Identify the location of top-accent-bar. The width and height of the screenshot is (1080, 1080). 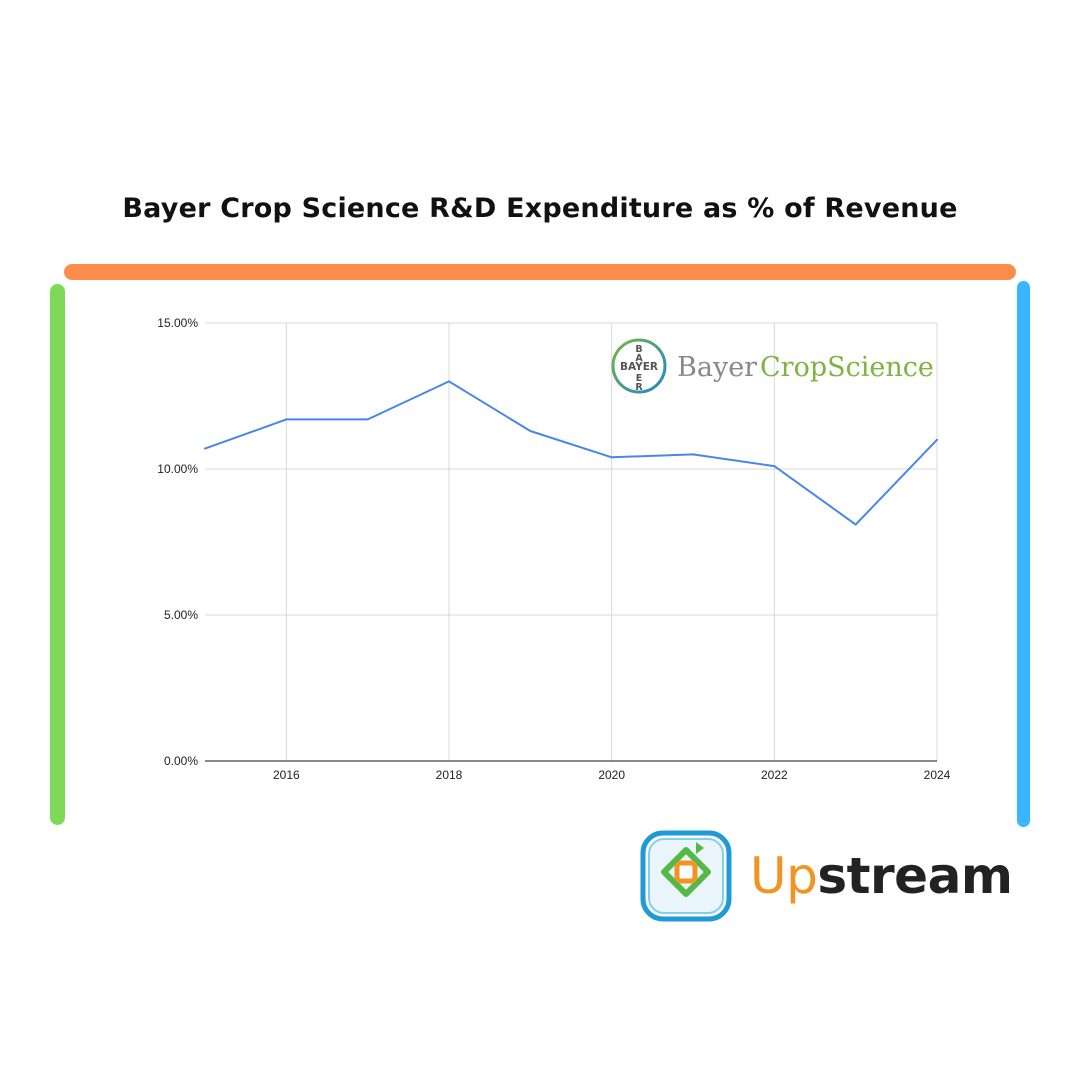
(540, 272).